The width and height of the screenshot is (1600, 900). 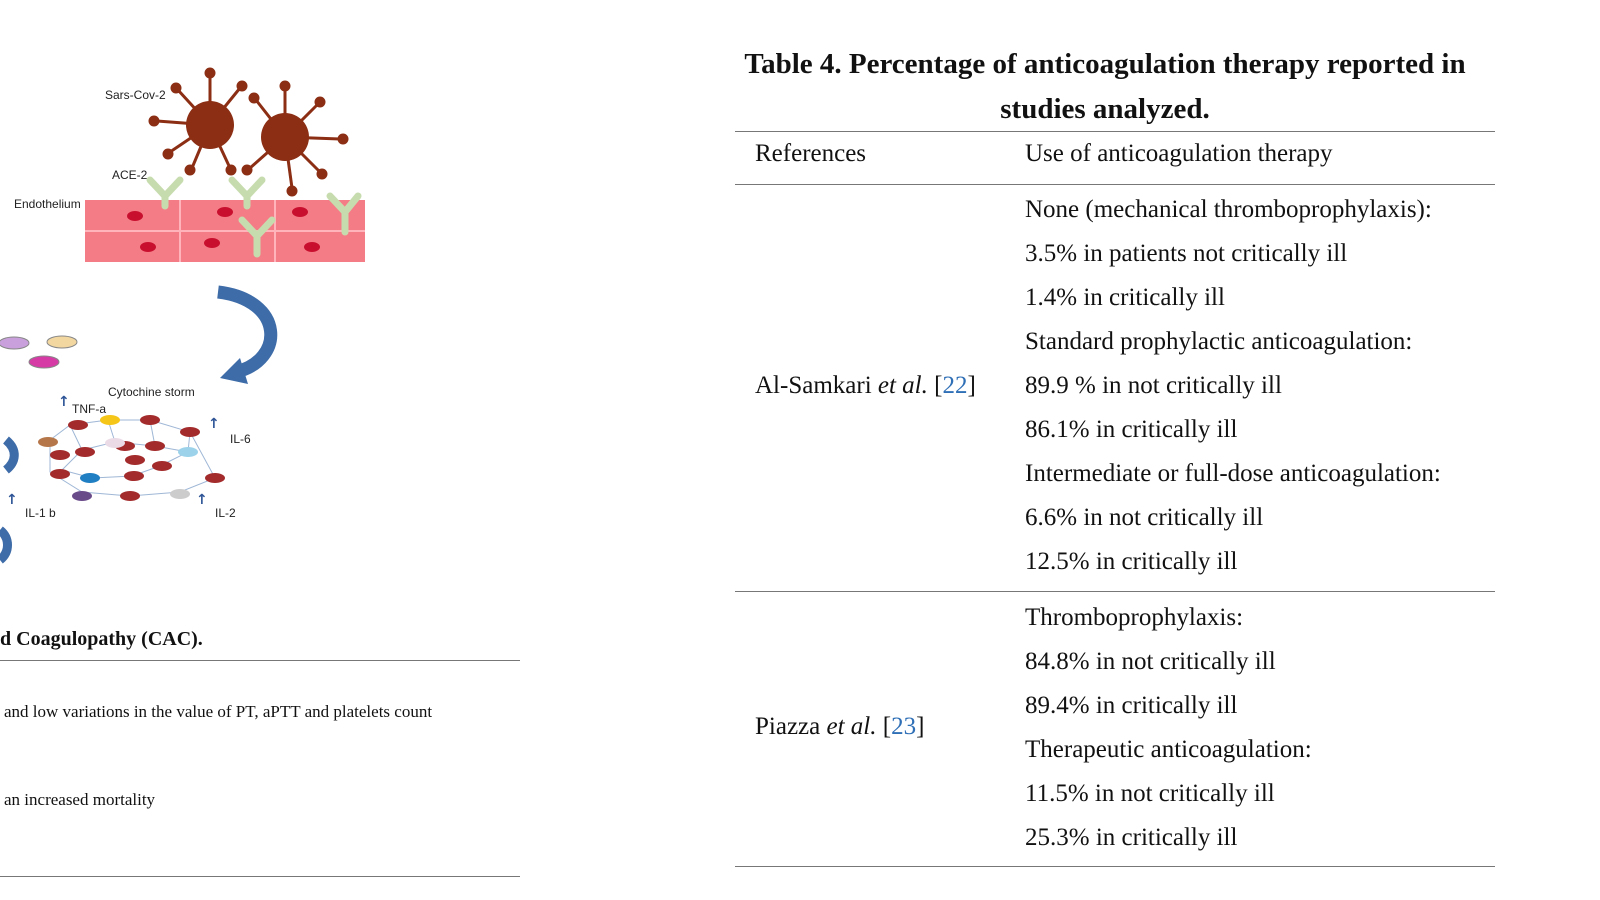 I want to click on label-ace2: ACE-2, so click(x=130, y=175).